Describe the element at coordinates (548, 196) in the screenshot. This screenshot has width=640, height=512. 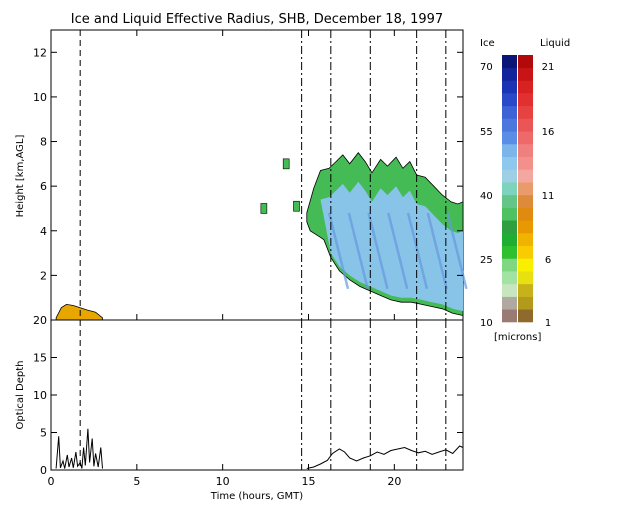
I see `colorbar-liquid-tick-label: 11` at that location.